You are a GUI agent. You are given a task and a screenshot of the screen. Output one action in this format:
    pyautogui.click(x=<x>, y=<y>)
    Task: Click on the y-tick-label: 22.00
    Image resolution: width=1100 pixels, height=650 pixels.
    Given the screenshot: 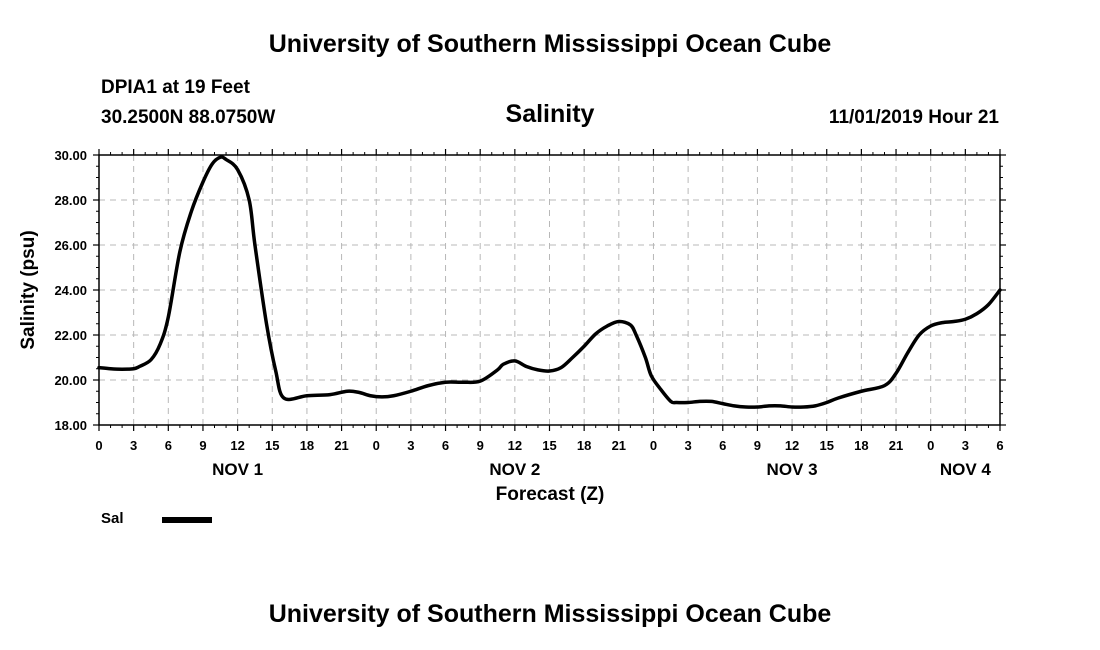 What is the action you would take?
    pyautogui.click(x=70, y=335)
    